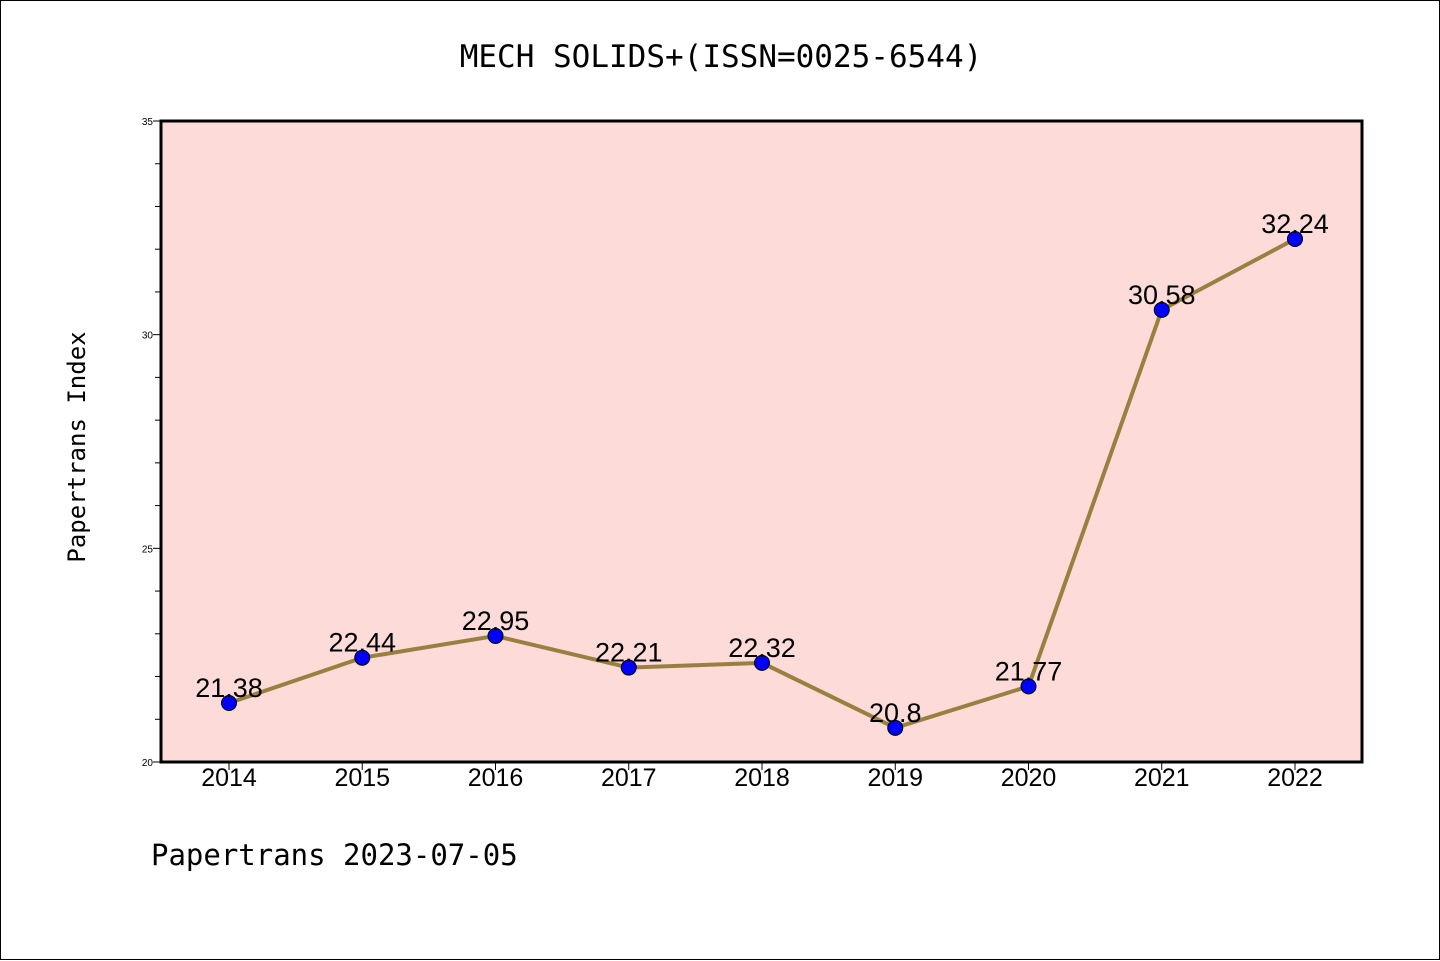  Describe the element at coordinates (629, 778) in the screenshot. I see `x-tick-label: 2017` at that location.